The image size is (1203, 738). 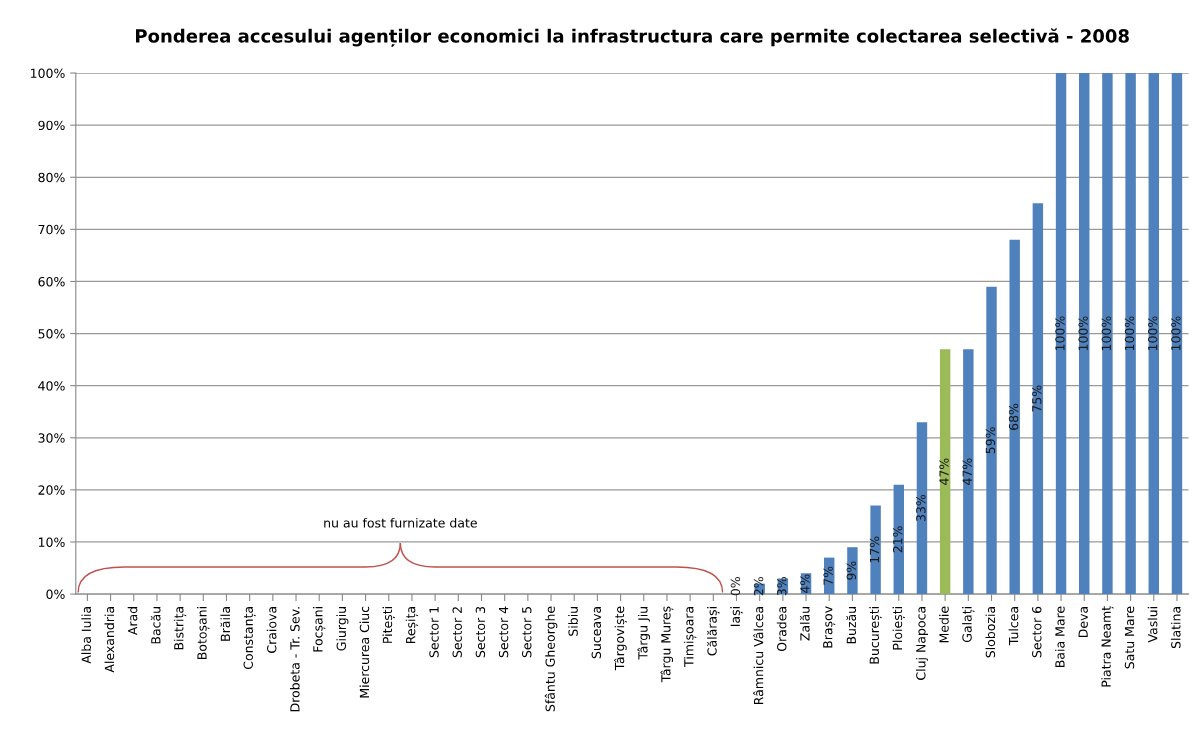 What do you see at coordinates (828, 575) in the screenshot?
I see `data-label: 7%` at bounding box center [828, 575].